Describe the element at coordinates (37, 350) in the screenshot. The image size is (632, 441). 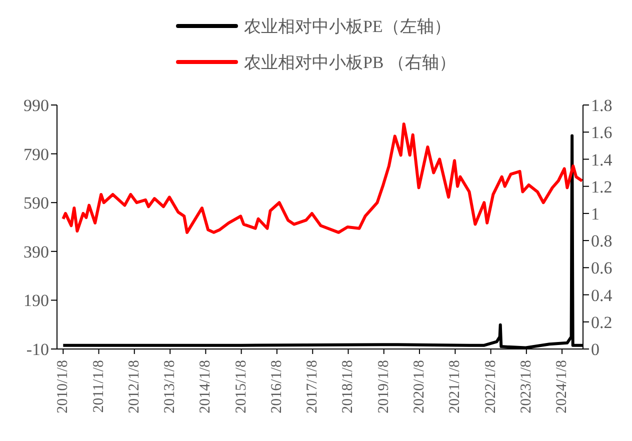
I see `y-tick-label: -10` at that location.